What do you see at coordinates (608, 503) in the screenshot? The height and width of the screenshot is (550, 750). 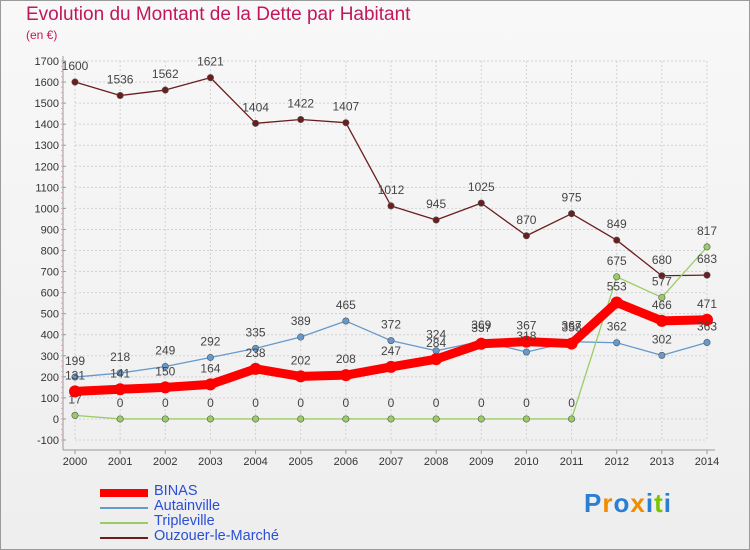 I see `logo-letter: r` at bounding box center [608, 503].